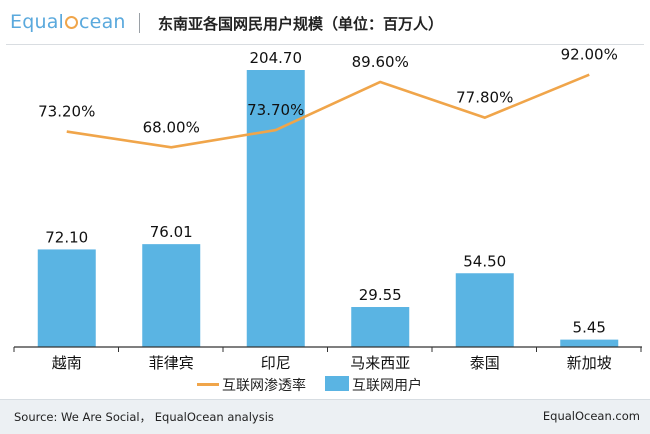 This screenshot has height=434, width=650. Describe the element at coordinates (275, 110) in the screenshot. I see `line-value-label-2: 73.70%` at that location.